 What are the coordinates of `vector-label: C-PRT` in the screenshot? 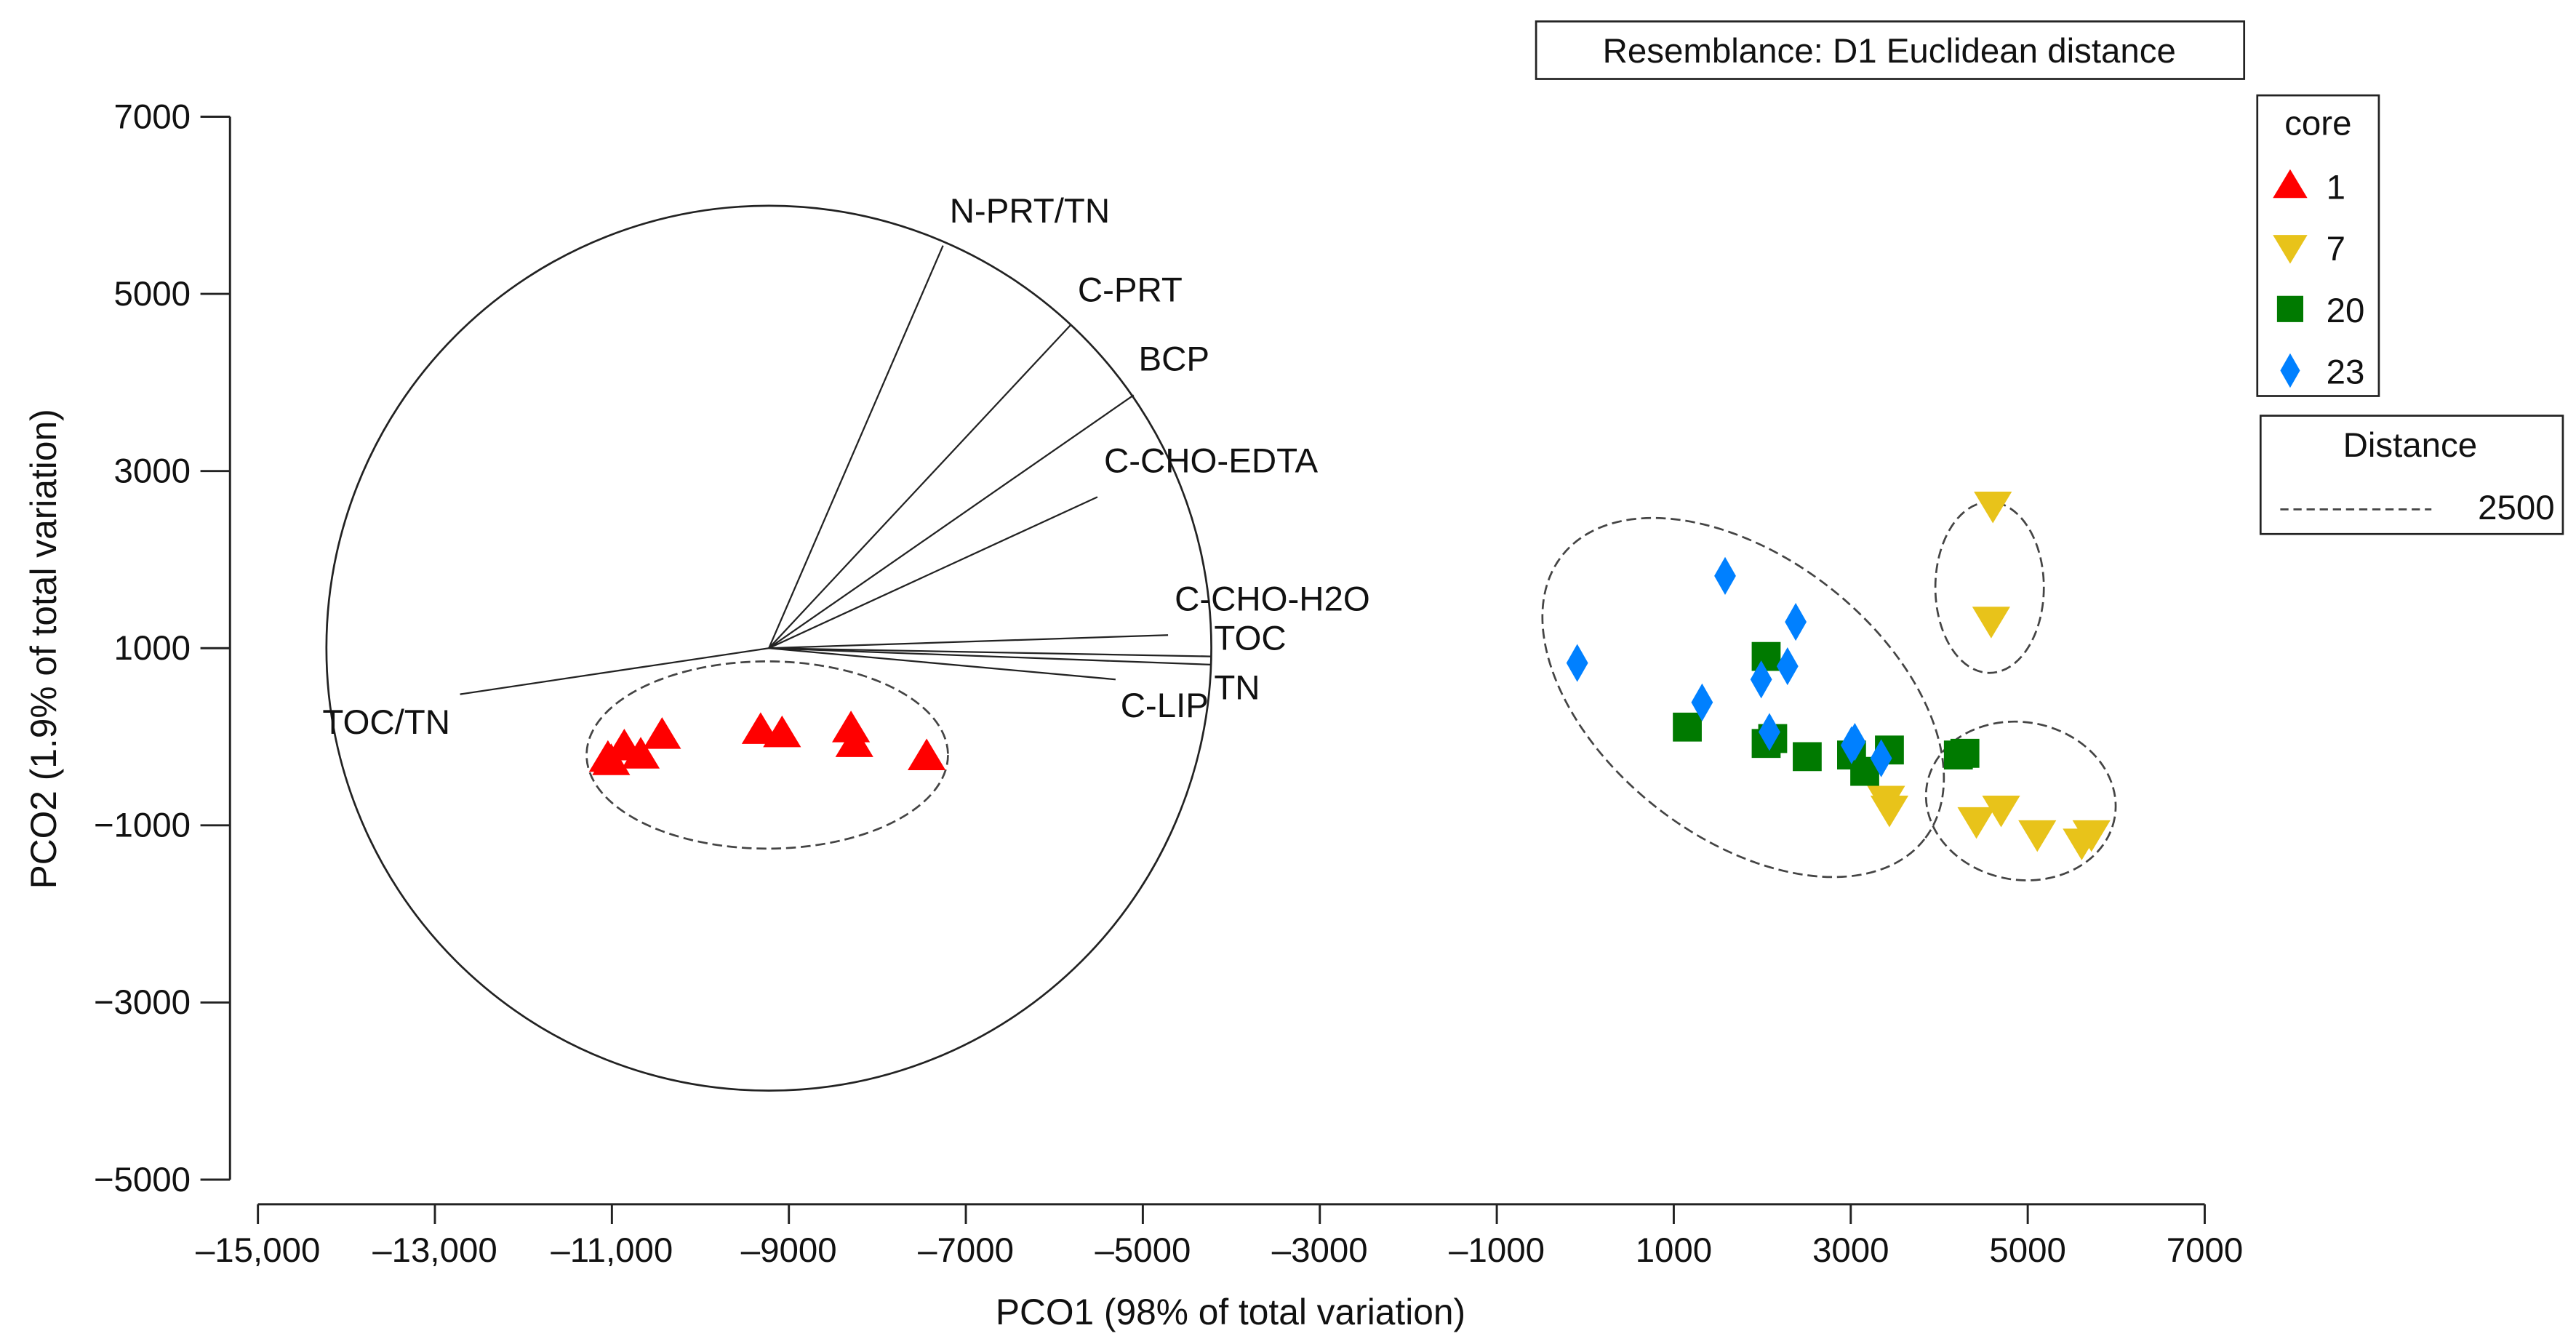 It's located at (1130, 290).